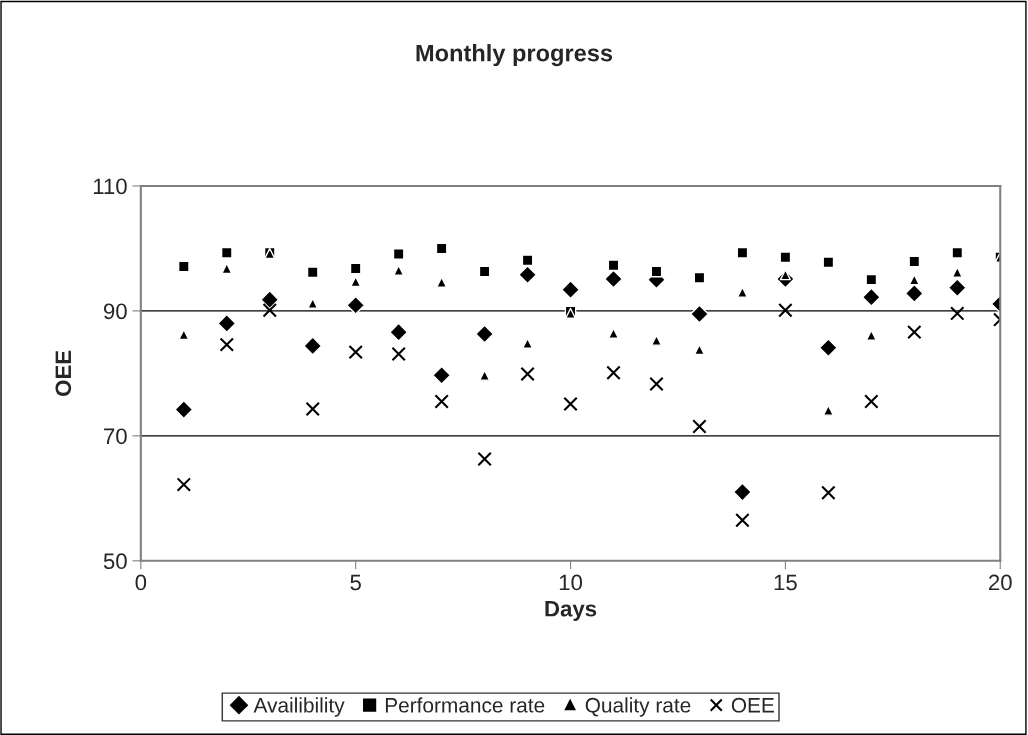 The height and width of the screenshot is (735, 1028). Describe the element at coordinates (115, 436) in the screenshot. I see `y-tick-label: 70` at that location.